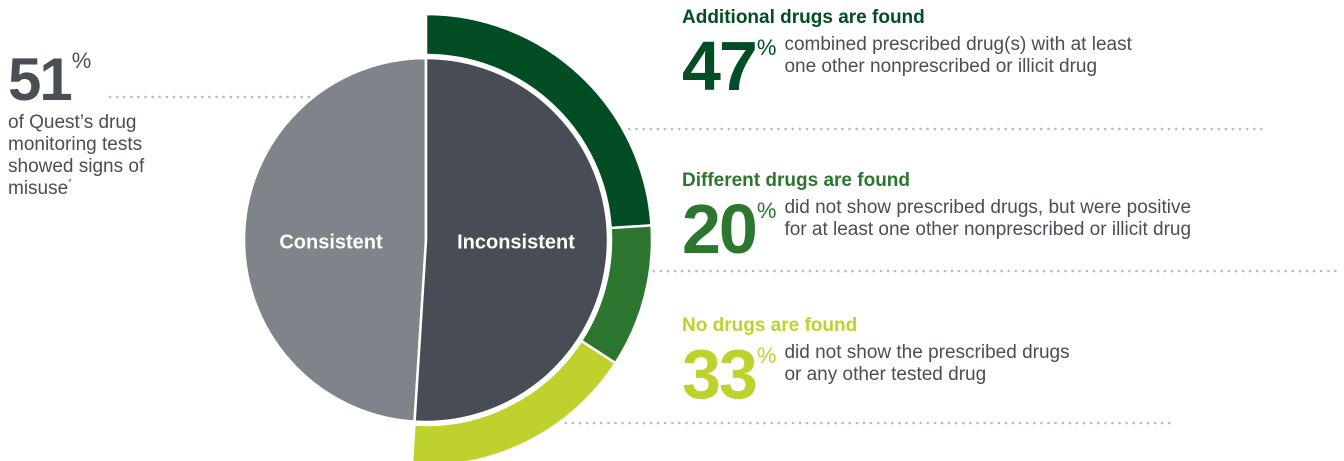 This screenshot has height=461, width=1344. What do you see at coordinates (720, 374) in the screenshot?
I see `no-drugs-value: 33` at bounding box center [720, 374].